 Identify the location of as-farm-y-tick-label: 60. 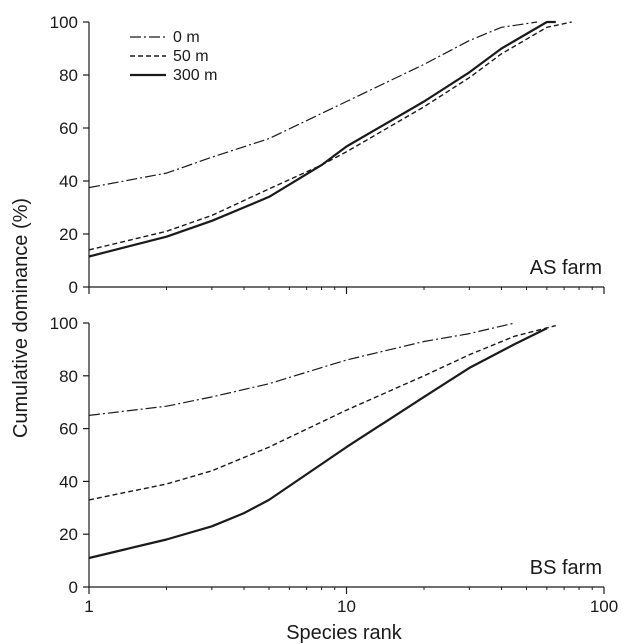
(68, 128).